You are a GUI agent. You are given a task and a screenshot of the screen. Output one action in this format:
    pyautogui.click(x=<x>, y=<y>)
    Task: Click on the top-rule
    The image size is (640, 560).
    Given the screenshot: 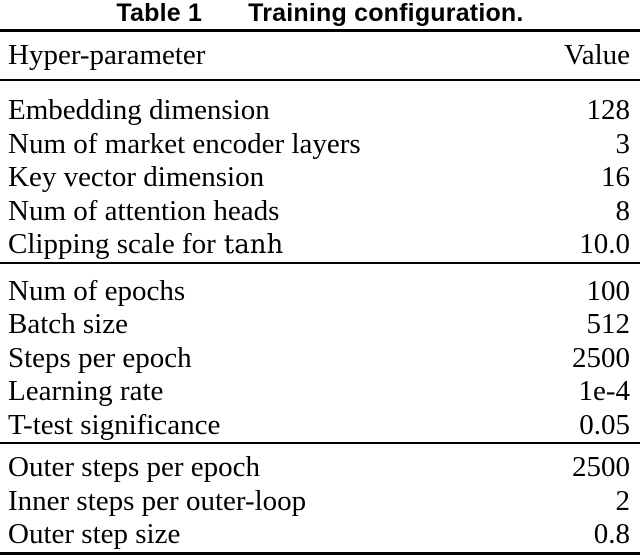 What is the action you would take?
    pyautogui.click(x=320, y=30)
    